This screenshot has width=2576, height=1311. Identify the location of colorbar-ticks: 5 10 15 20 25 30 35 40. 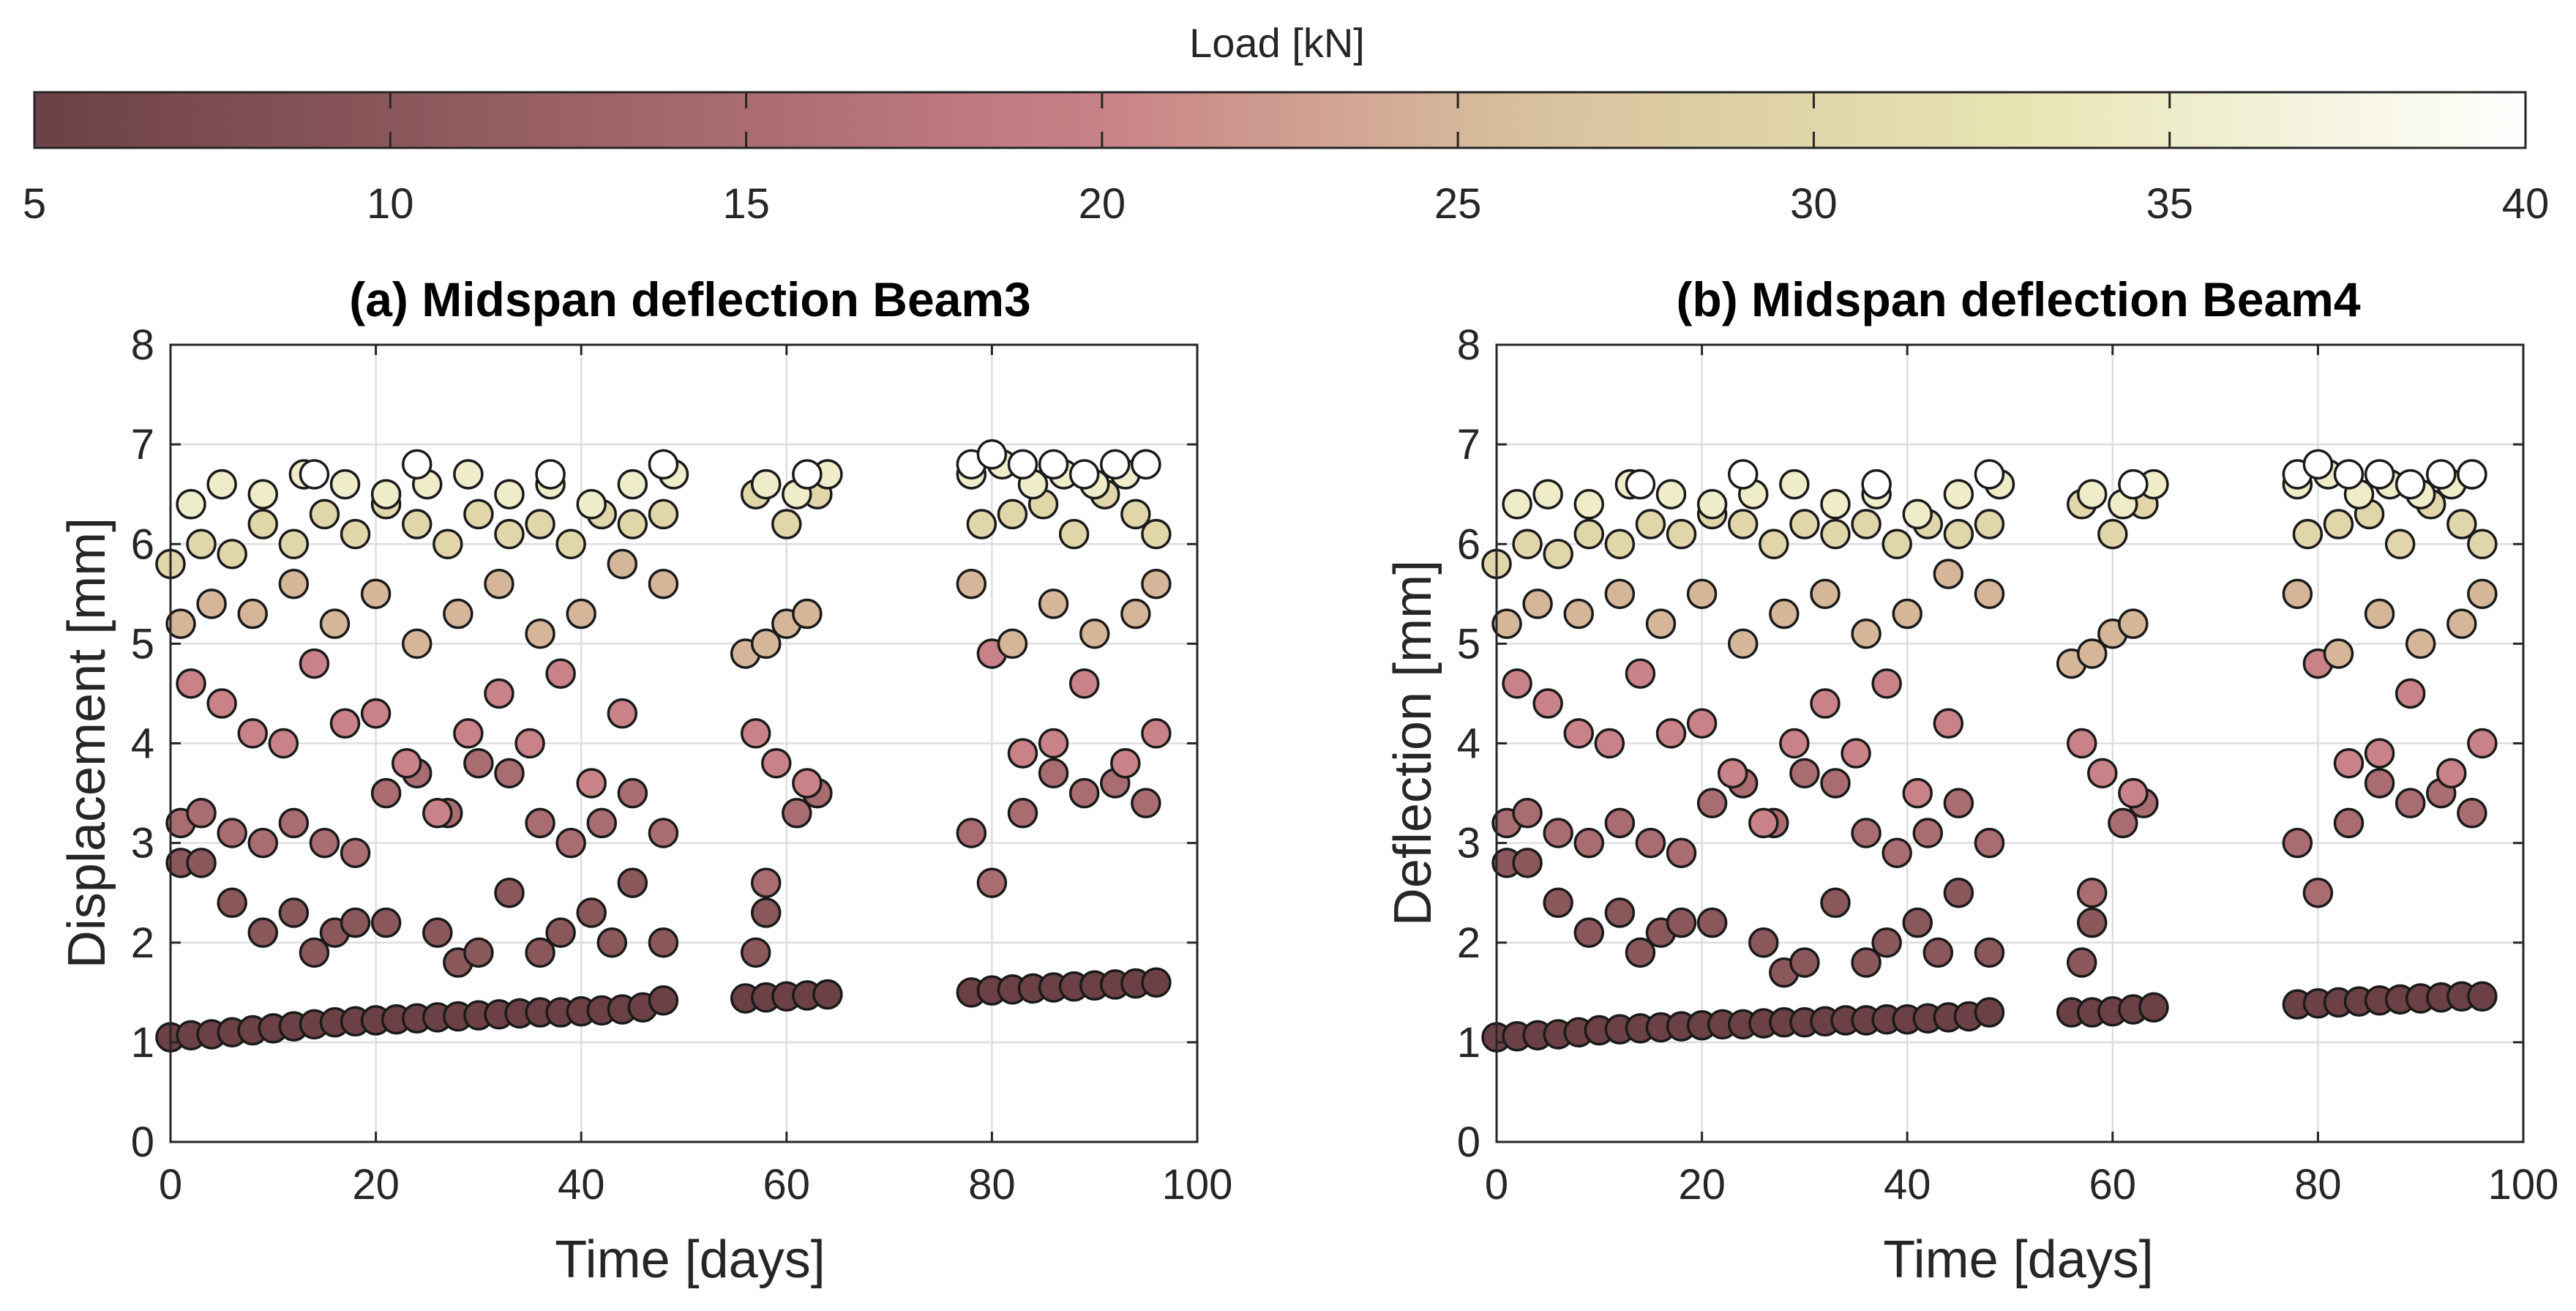
(1286, 160).